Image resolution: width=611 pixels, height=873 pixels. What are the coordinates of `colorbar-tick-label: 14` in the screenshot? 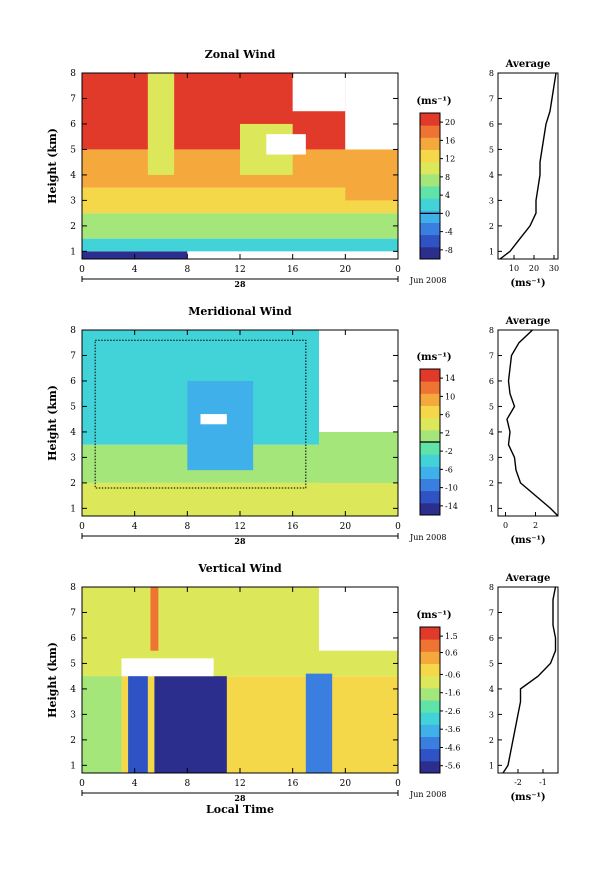 It's located at (450, 378).